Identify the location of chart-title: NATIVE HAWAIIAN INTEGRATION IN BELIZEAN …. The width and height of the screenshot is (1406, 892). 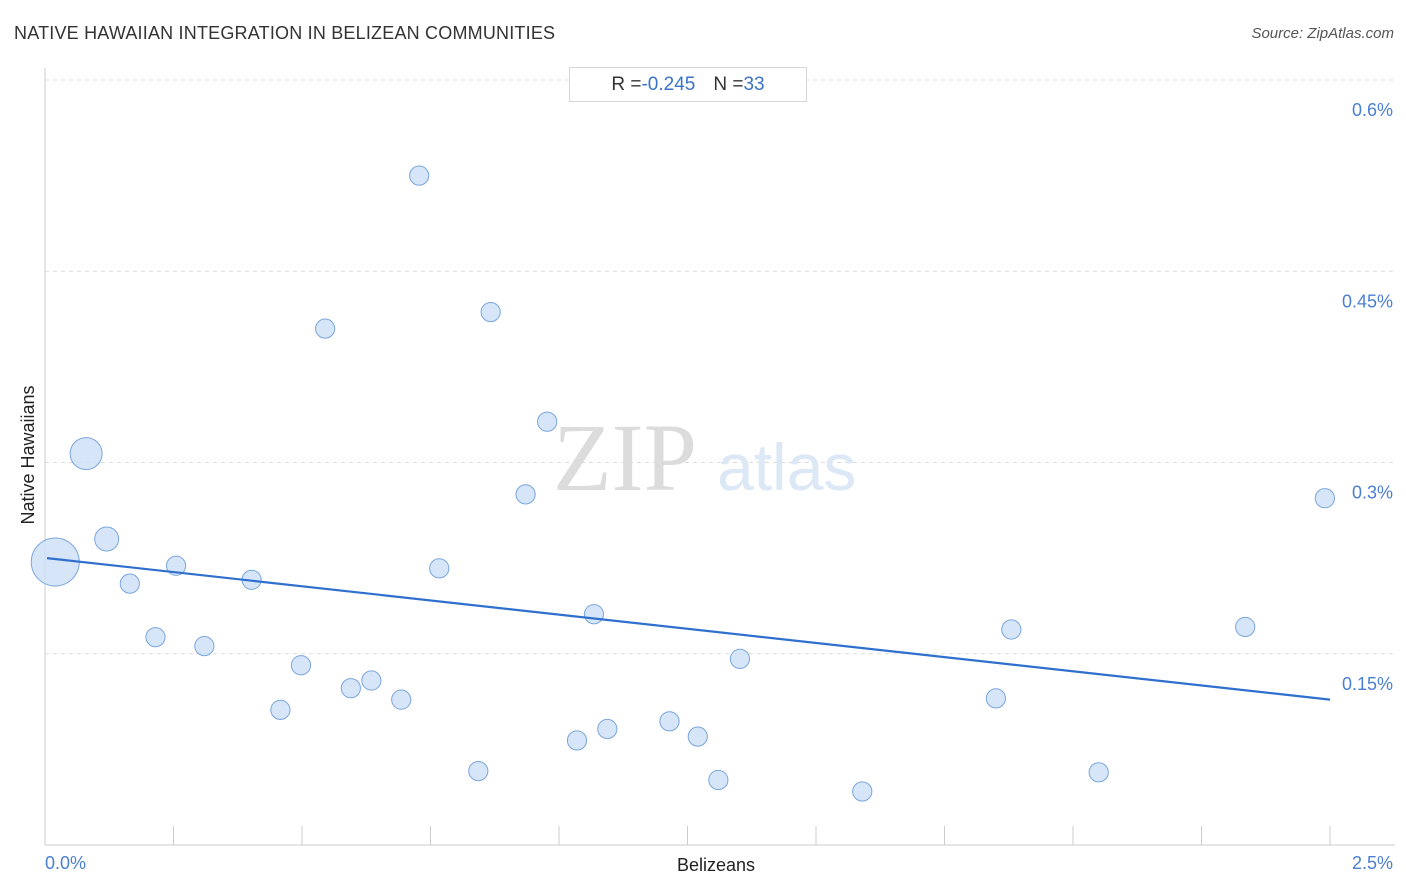
(285, 33).